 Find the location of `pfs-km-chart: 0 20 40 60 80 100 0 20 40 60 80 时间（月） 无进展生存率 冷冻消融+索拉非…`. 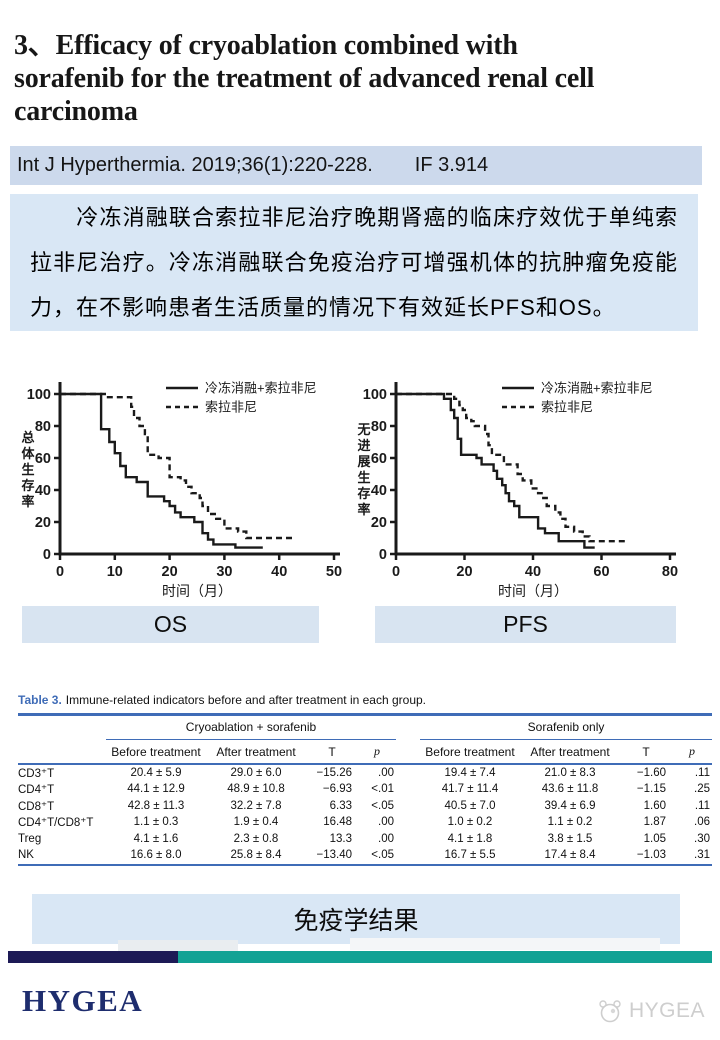

pfs-km-chart: 0 20 40 60 80 100 0 20 40 60 80 时间（月） 无进展生存率 冷冻消融+索拉非… is located at coordinates (519, 488).